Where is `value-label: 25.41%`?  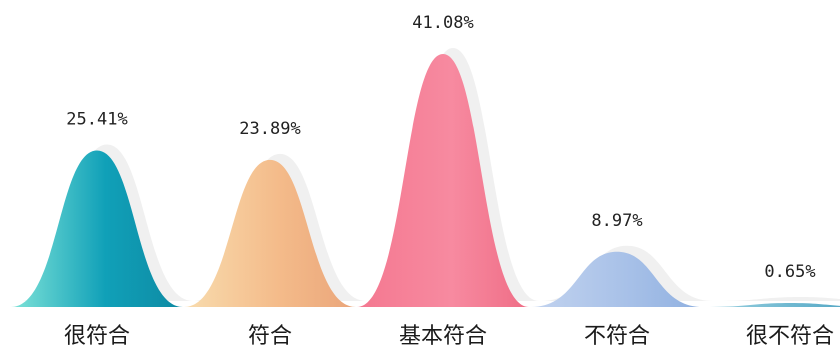 value-label: 25.41% is located at coordinates (96, 120).